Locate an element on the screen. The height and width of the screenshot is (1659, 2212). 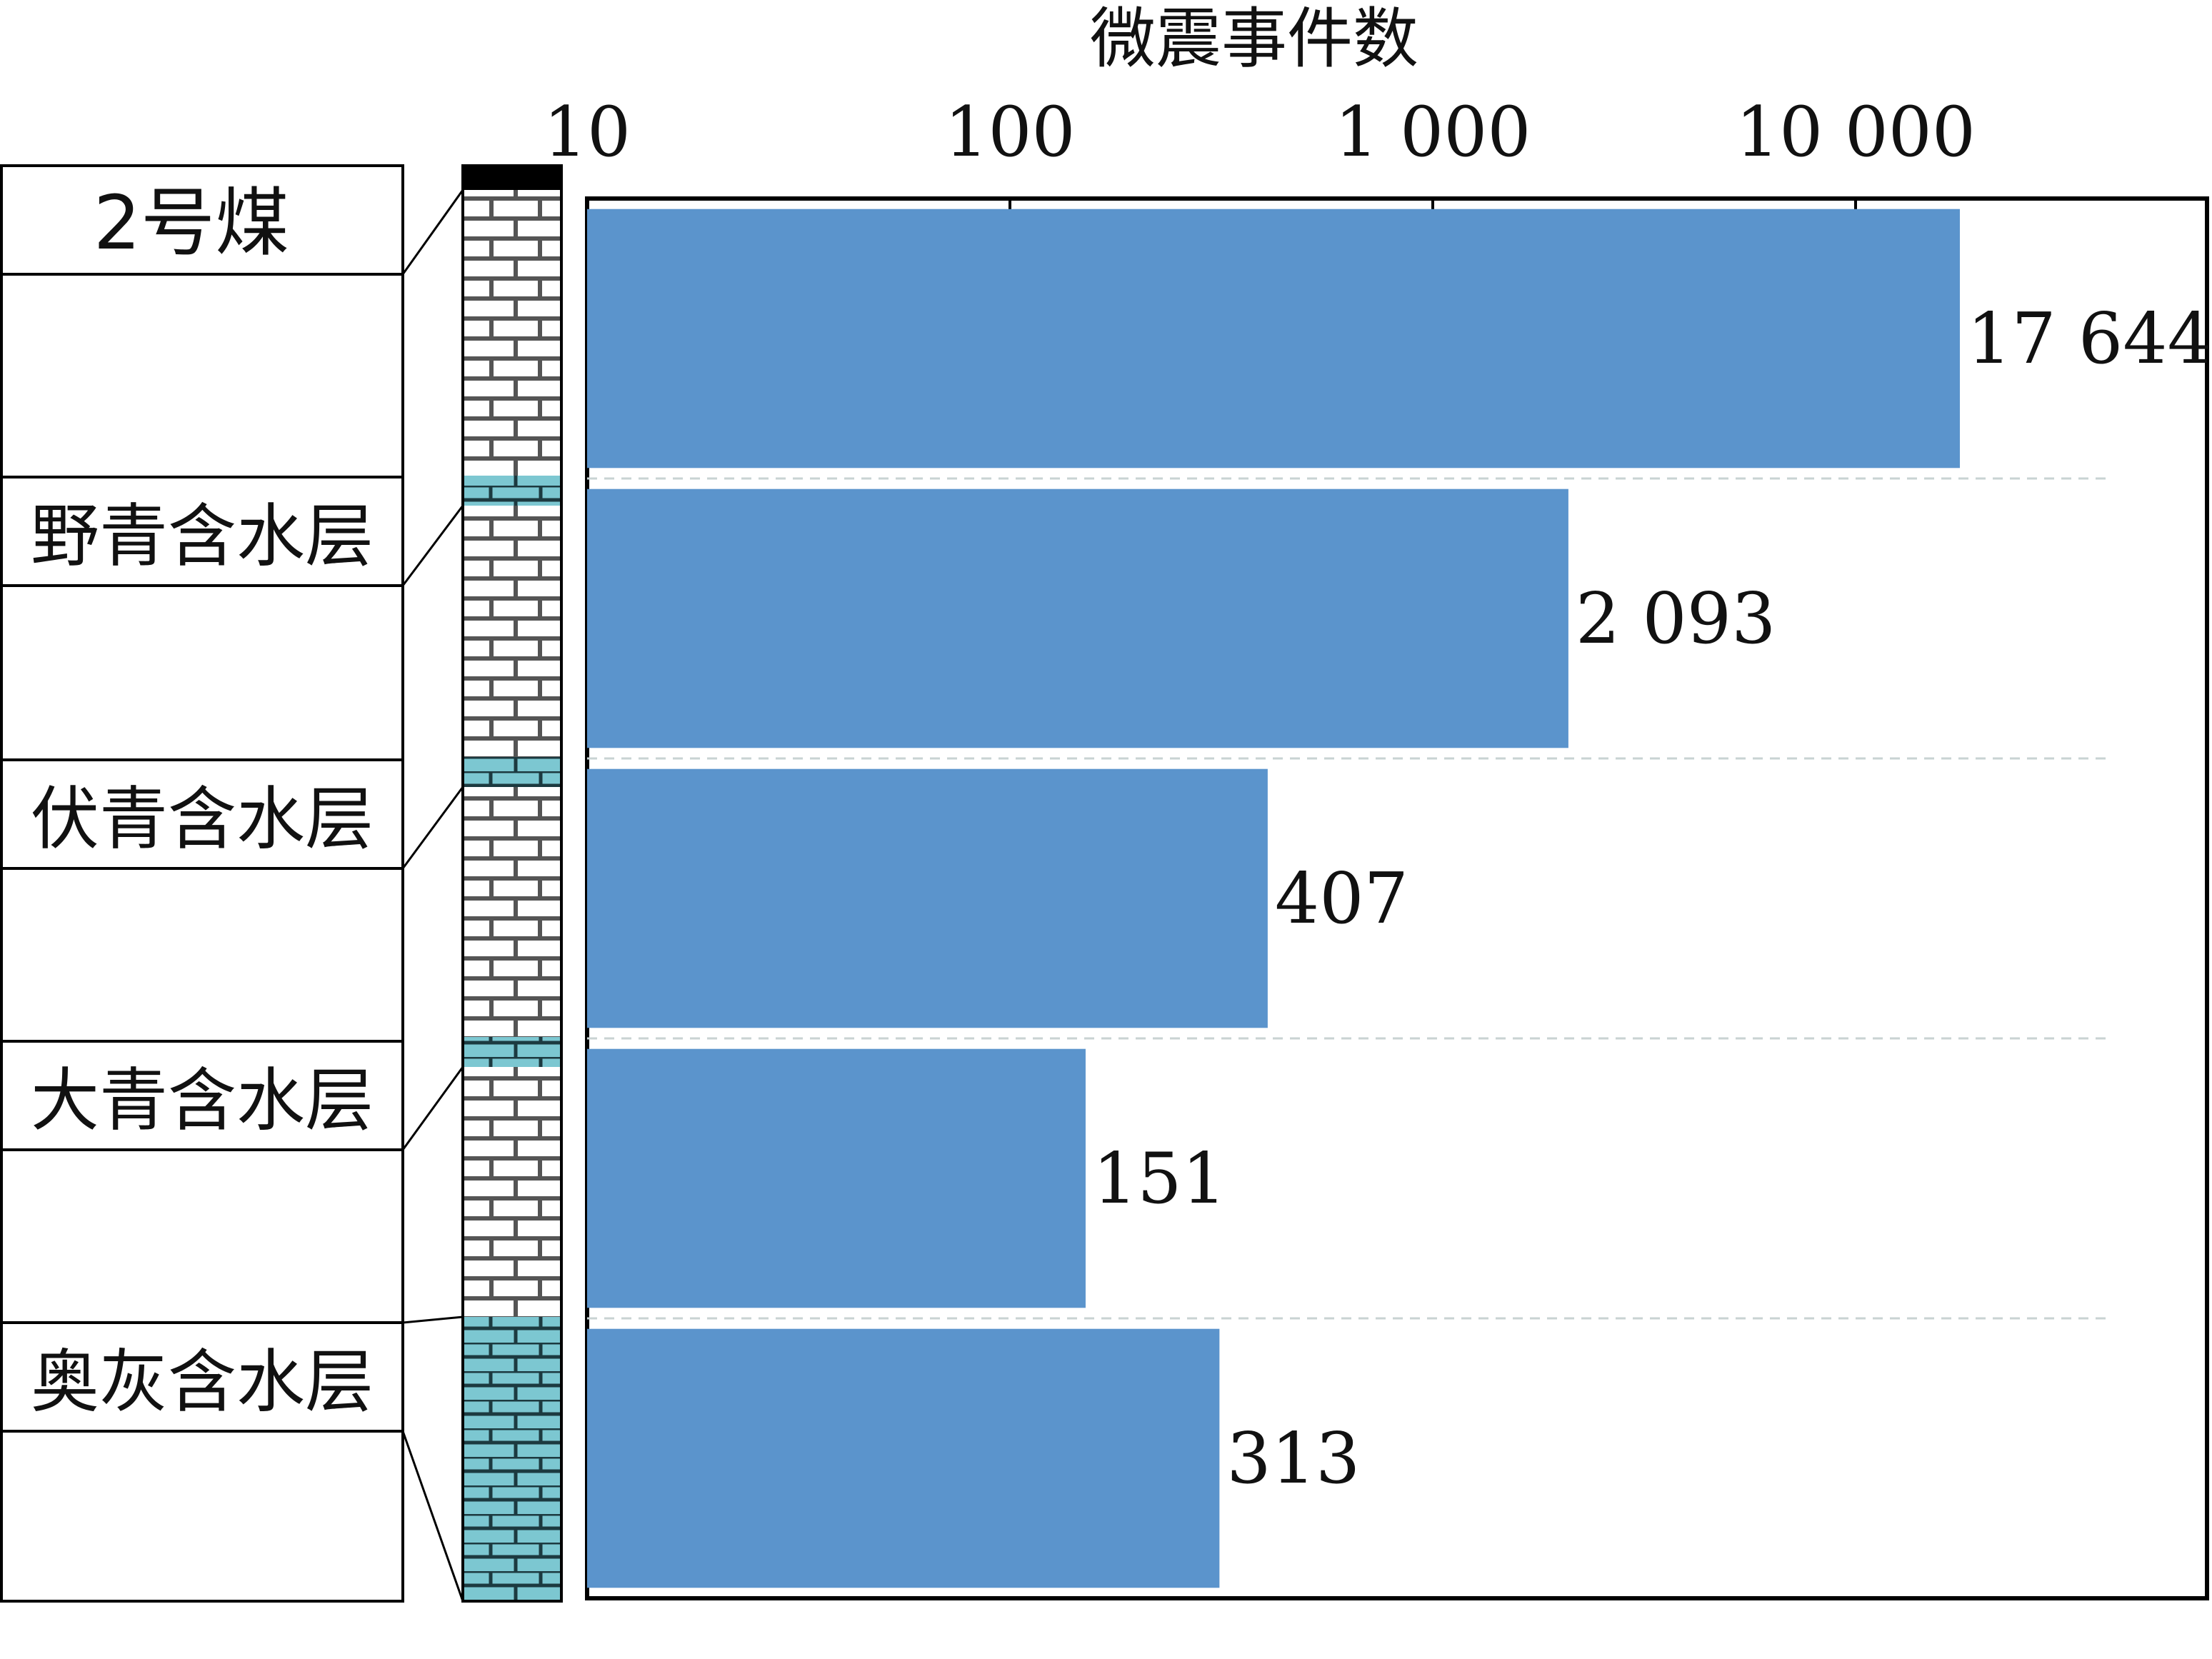
stratum-label: 奥灰含水层 is located at coordinates (202, 1382).